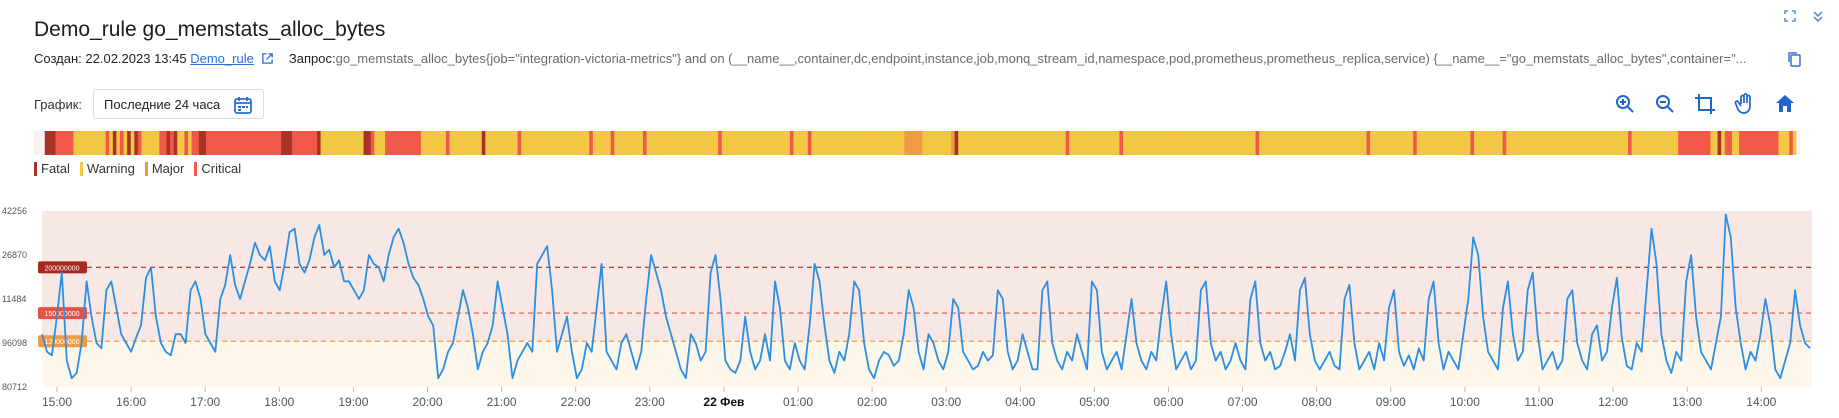  Describe the element at coordinates (1795, 59) in the screenshot. I see `copy-icon` at that location.